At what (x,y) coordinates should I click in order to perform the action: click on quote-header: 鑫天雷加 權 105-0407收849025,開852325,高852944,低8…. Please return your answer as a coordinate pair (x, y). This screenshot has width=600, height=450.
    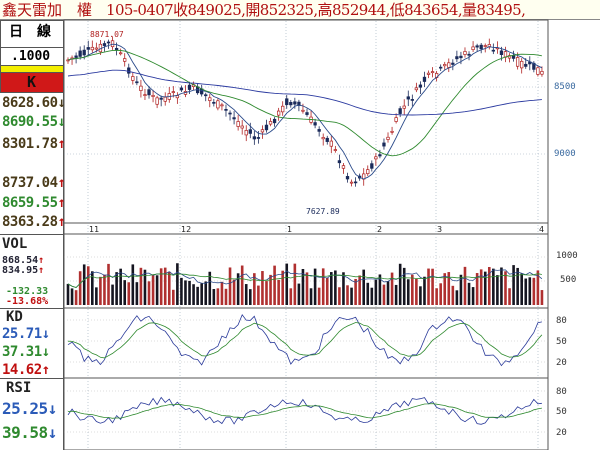
    Looking at the image, I should click on (300, 10).